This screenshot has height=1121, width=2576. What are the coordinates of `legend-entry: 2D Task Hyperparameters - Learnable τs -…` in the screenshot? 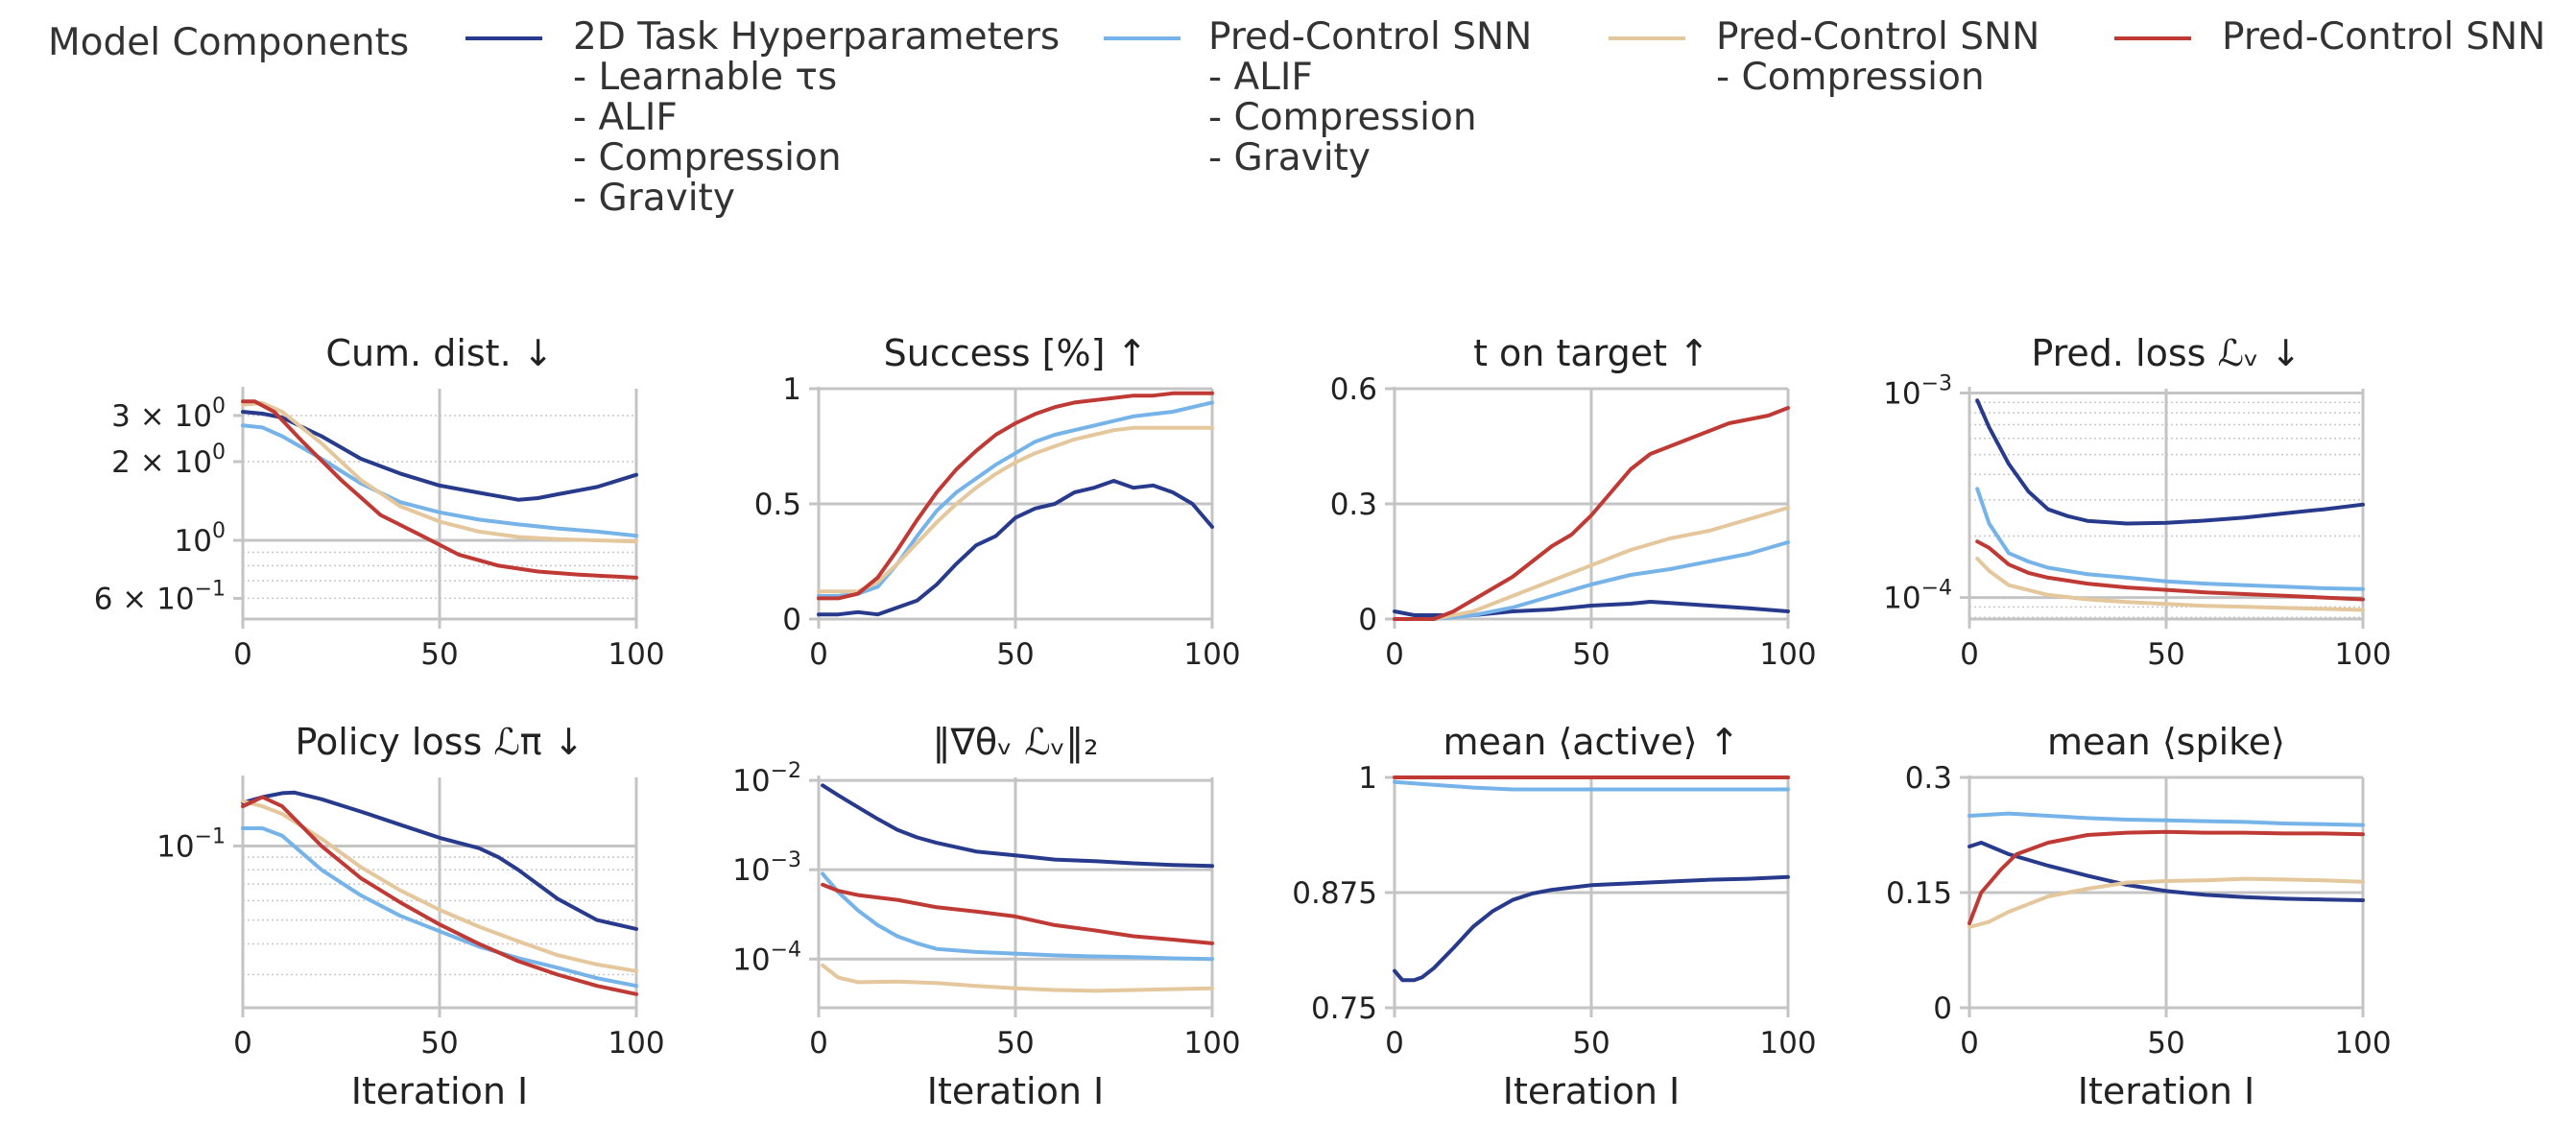 It's located at (762, 117).